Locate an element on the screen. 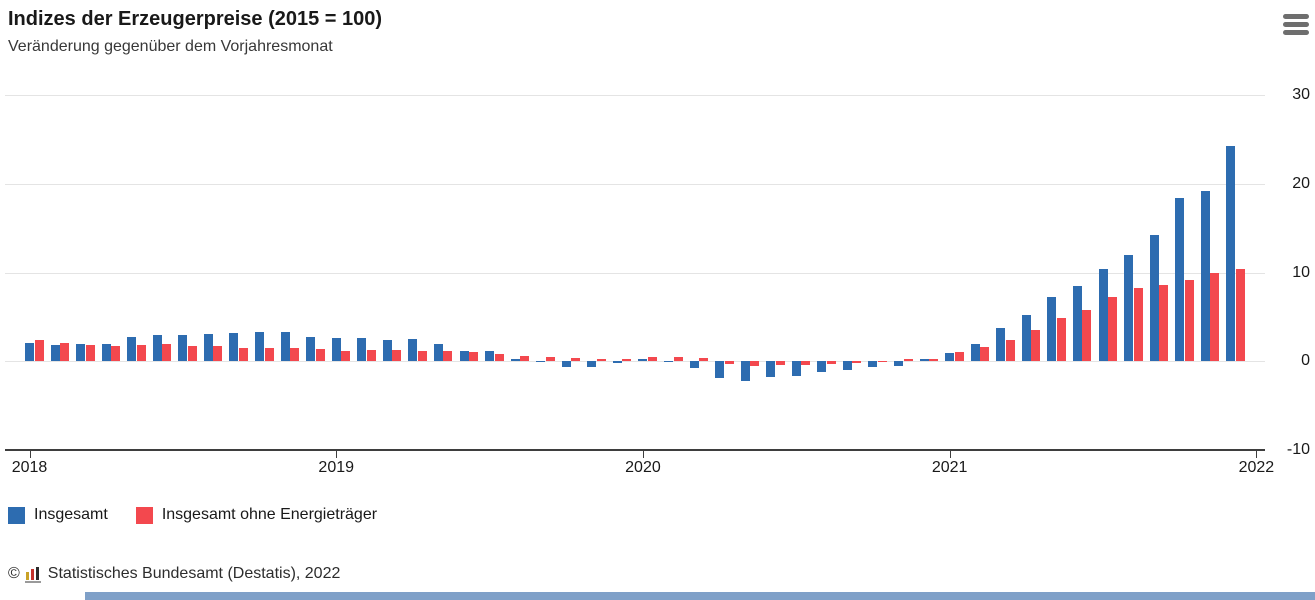  legend: Insgesamt Insgesamt ohne Energieträger is located at coordinates (192, 515).